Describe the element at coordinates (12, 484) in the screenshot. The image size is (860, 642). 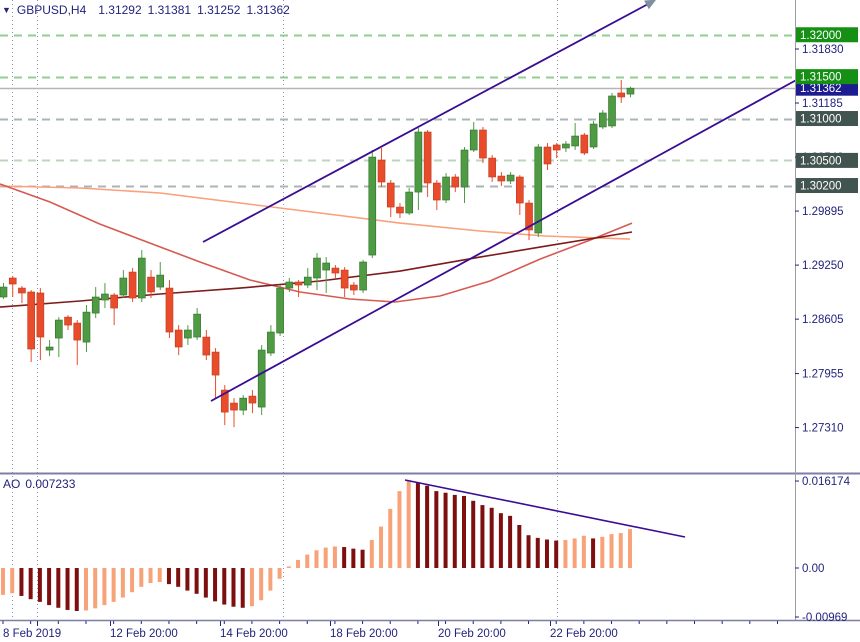
I see `ao-name: AO` at that location.